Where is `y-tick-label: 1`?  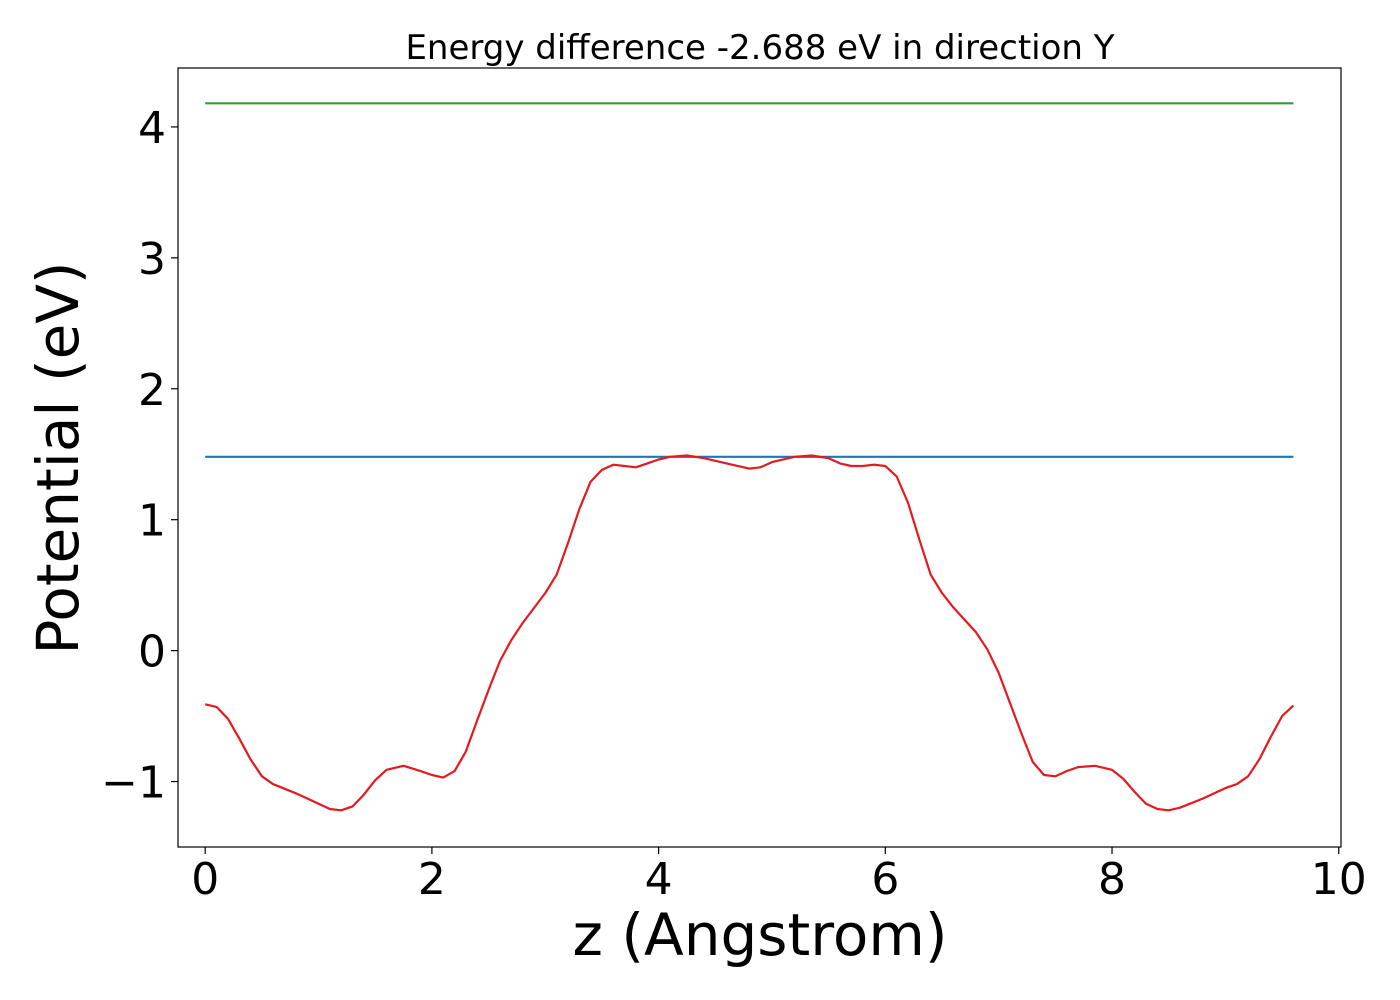 y-tick-label: 1 is located at coordinates (152, 521).